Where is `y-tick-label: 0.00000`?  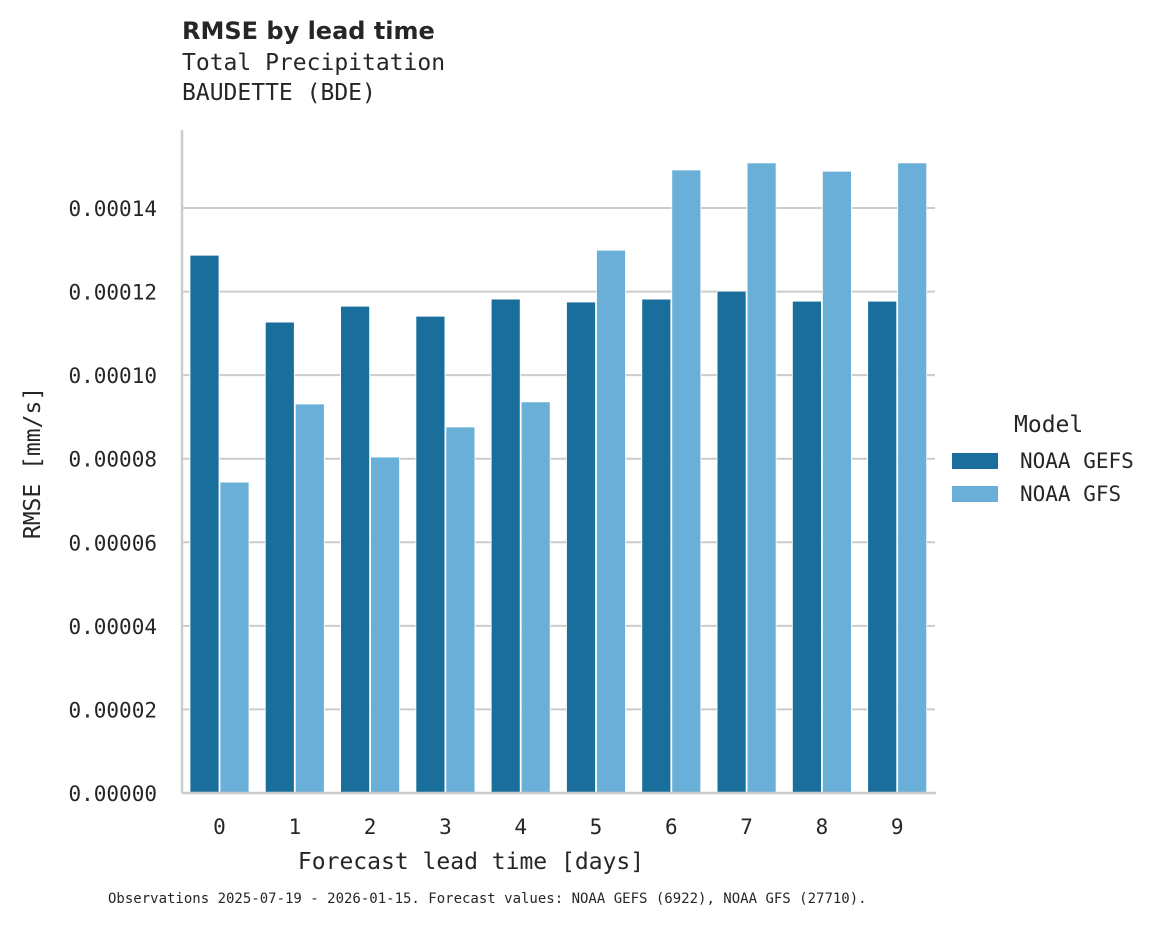 y-tick-label: 0.00000 is located at coordinates (112, 794).